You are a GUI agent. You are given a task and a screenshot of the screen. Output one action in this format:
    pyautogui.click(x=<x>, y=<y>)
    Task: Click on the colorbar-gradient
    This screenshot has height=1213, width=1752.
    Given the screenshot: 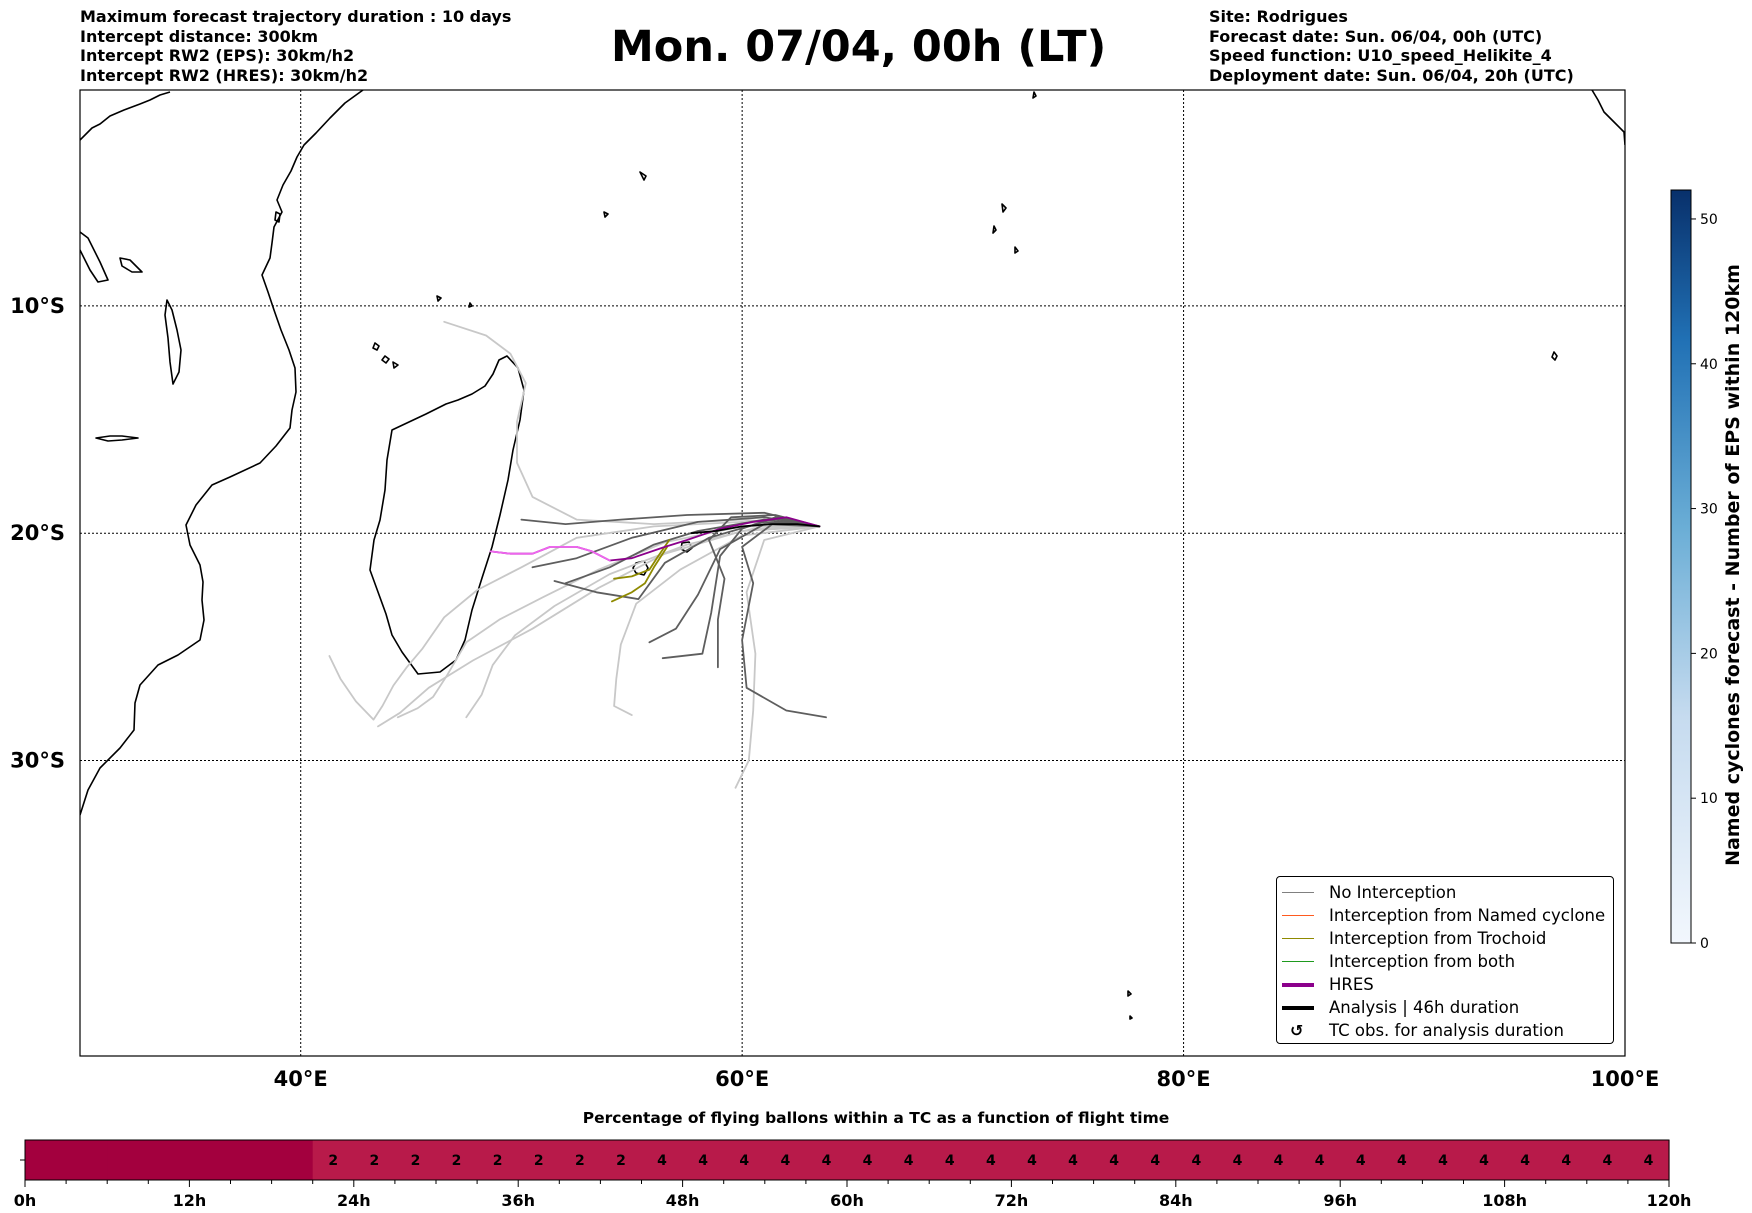 What is the action you would take?
    pyautogui.click(x=1681, y=566)
    